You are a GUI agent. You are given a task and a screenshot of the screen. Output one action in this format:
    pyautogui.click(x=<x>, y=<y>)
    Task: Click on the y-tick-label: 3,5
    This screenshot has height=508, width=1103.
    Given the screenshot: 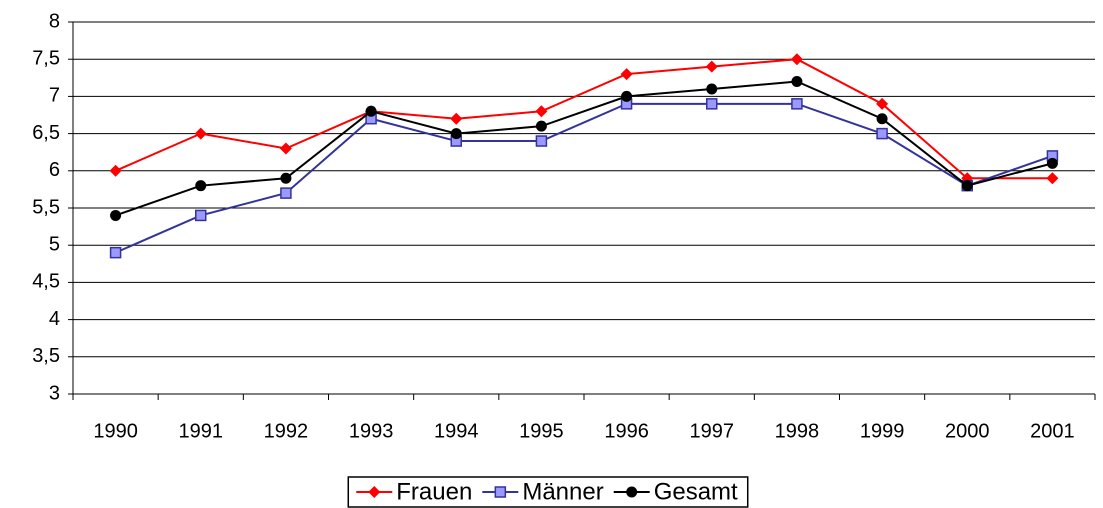 What is the action you would take?
    pyautogui.click(x=46, y=356)
    